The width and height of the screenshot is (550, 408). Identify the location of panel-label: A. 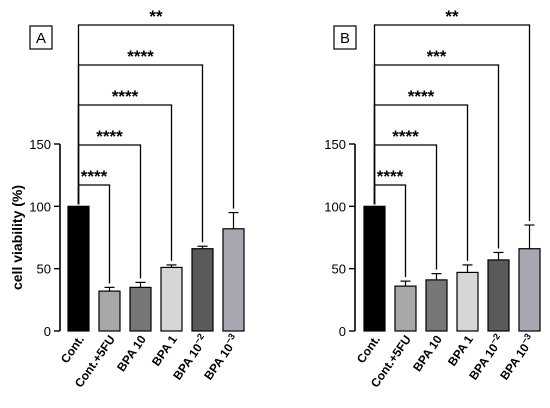
(41, 38).